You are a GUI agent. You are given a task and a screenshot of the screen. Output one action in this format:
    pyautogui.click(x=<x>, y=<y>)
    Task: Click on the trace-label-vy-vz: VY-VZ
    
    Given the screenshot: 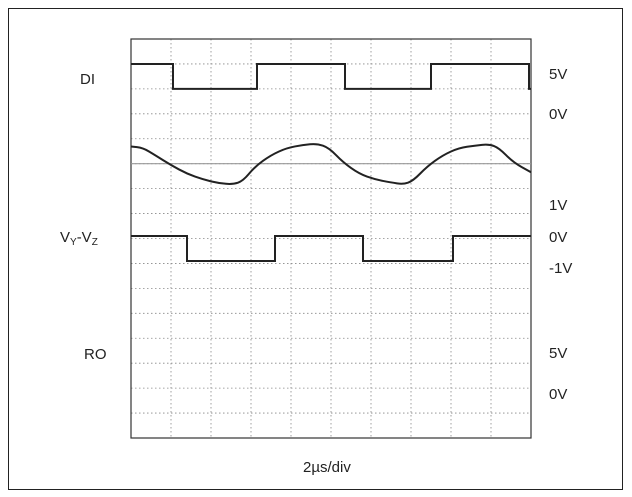 What is the action you would take?
    pyautogui.click(x=79, y=238)
    